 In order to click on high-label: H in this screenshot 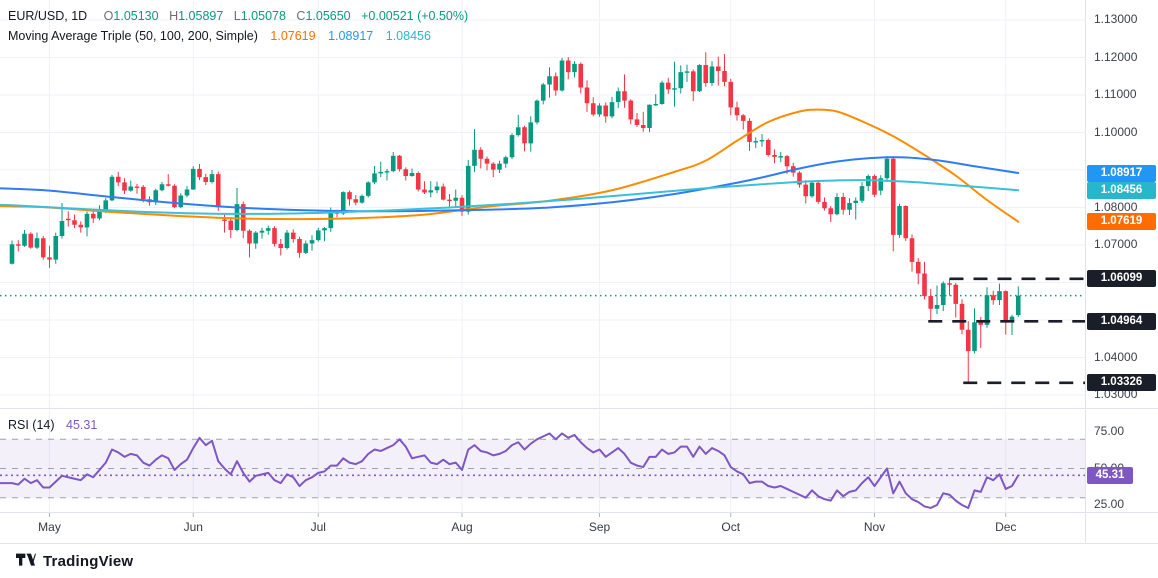, I will do `click(174, 16)`.